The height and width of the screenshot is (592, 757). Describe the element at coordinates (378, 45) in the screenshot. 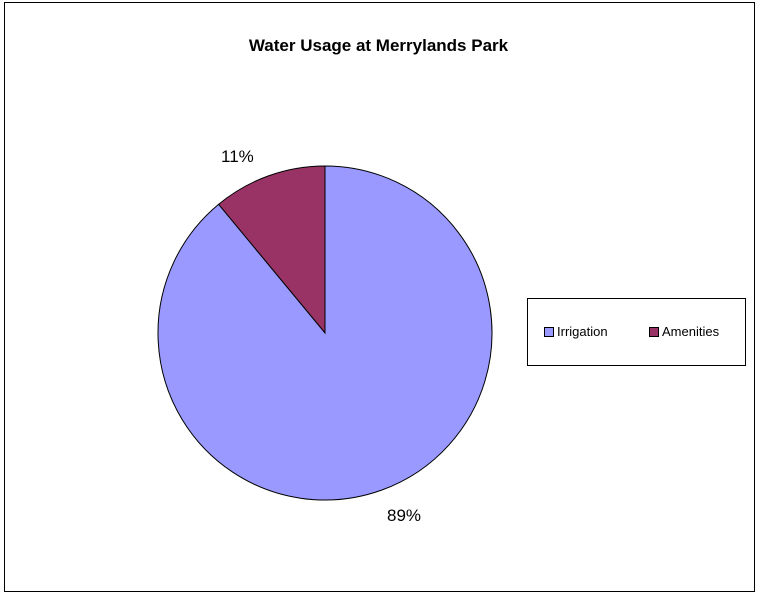

I see `chart-title: Water Usage at Merrylands Park` at that location.